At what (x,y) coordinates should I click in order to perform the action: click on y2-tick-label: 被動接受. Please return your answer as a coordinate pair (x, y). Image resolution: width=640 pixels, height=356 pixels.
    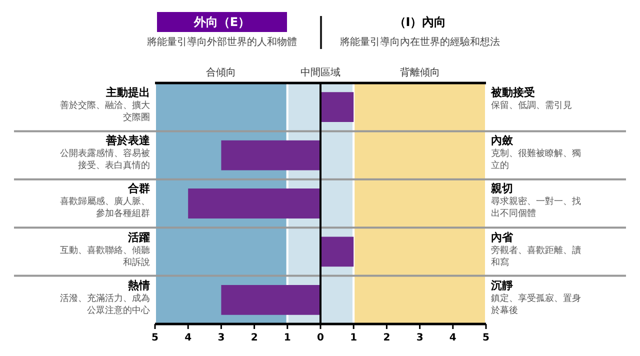
    Looking at the image, I should click on (513, 93).